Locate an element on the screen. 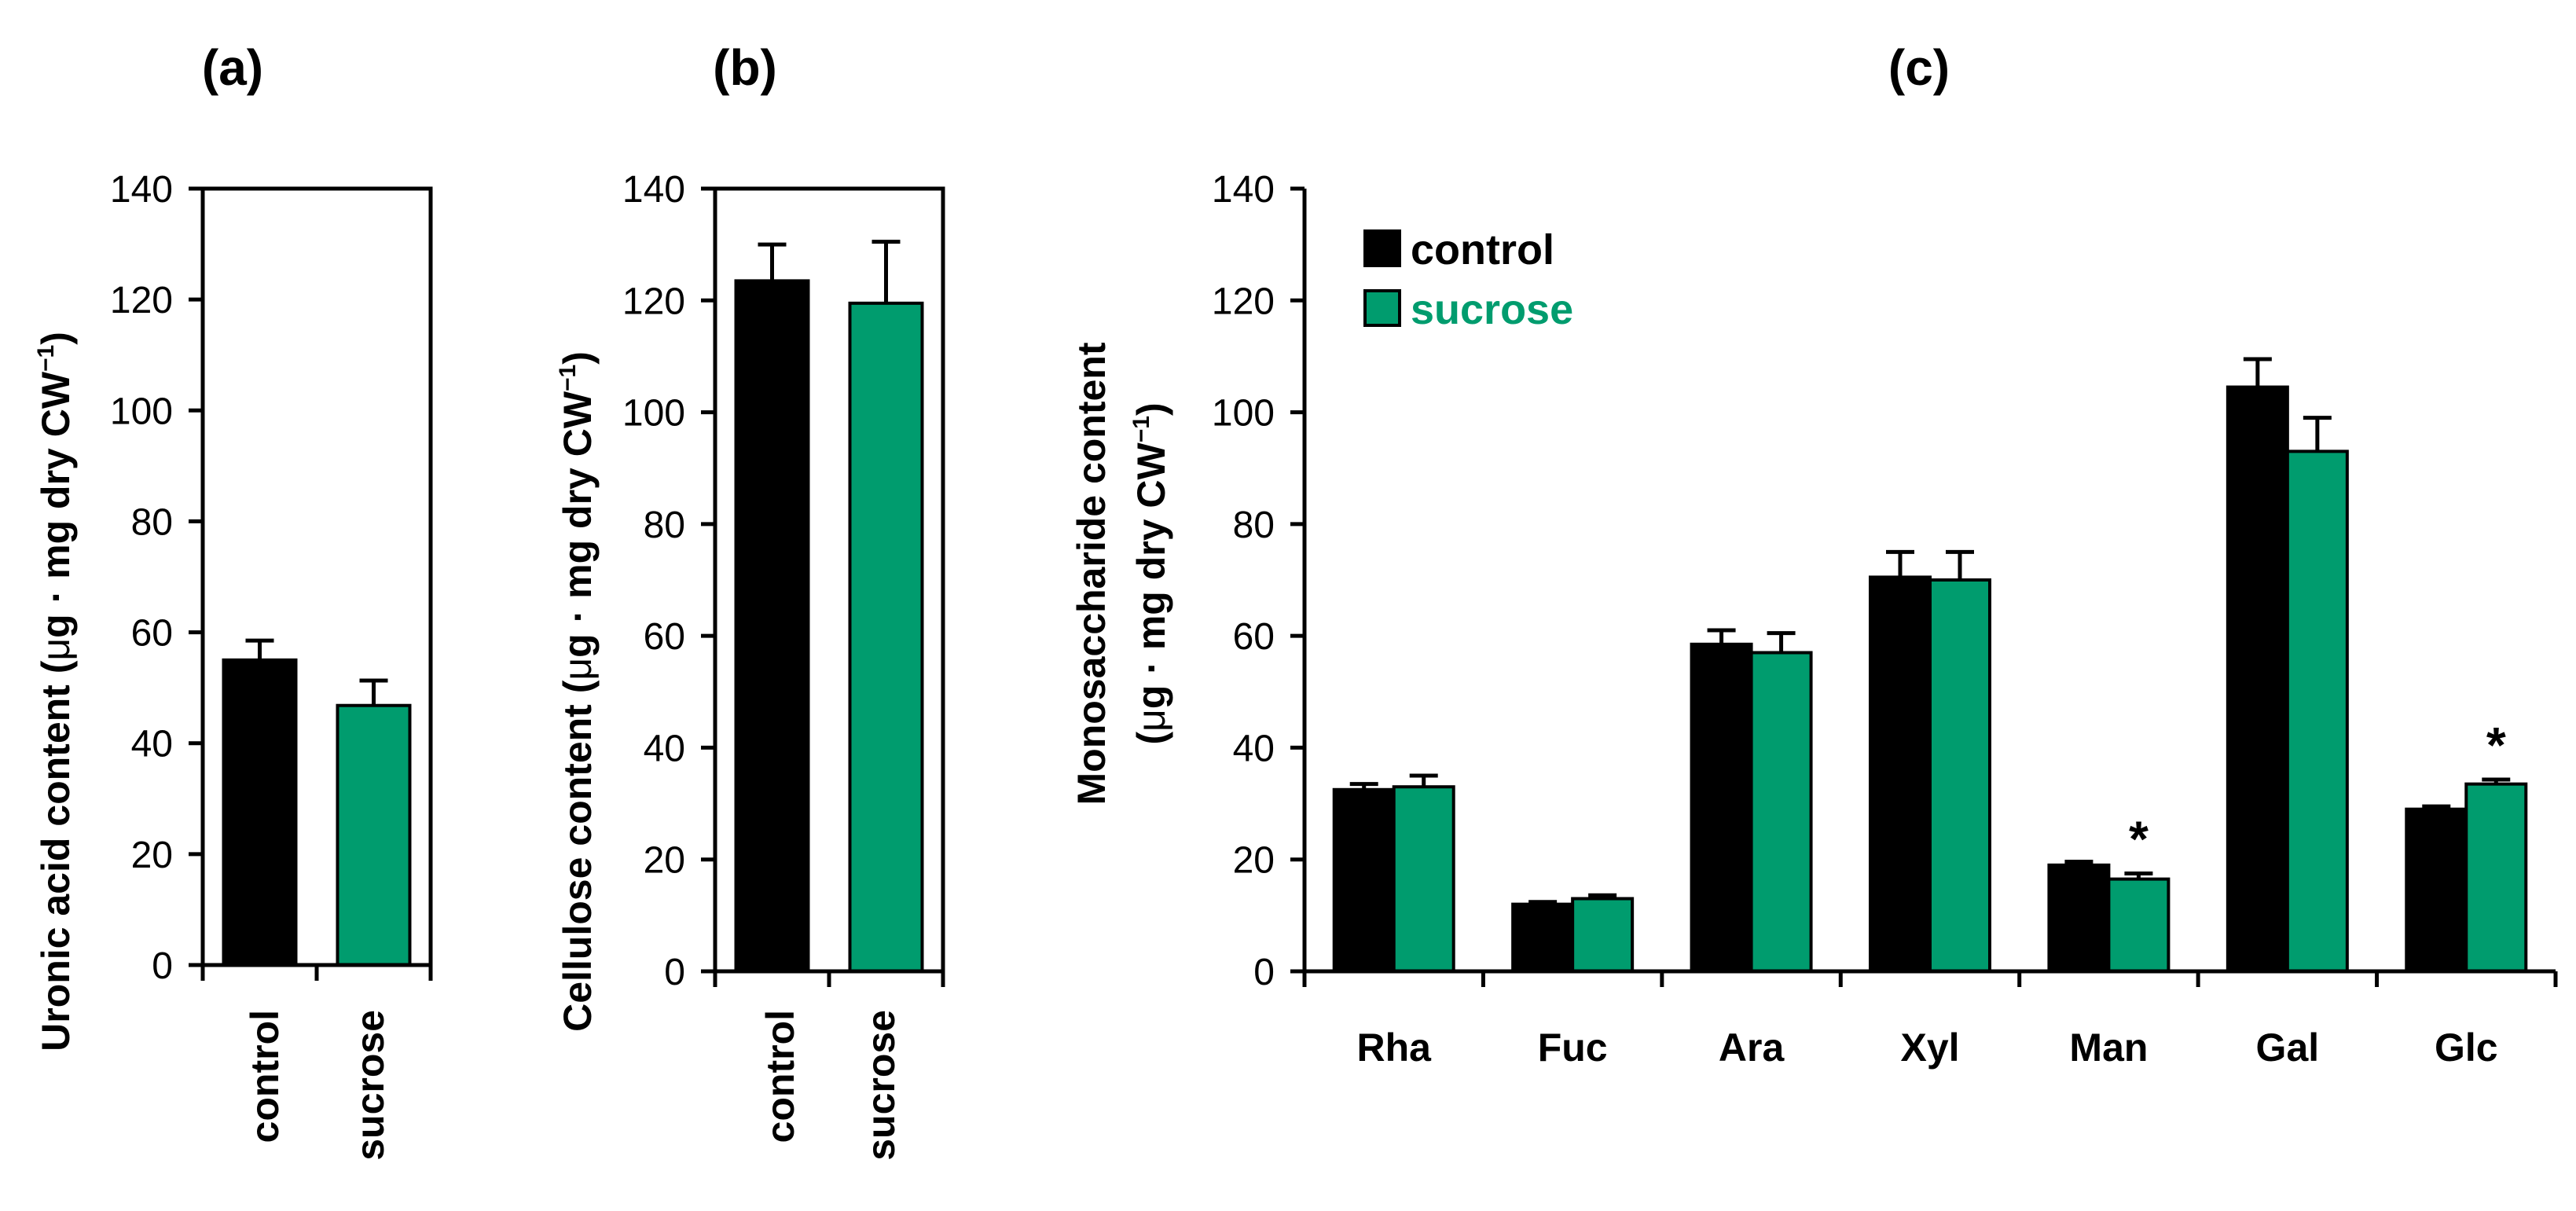 This screenshot has height=1211, width=2576. bar-control-fuc is located at coordinates (1543, 937).